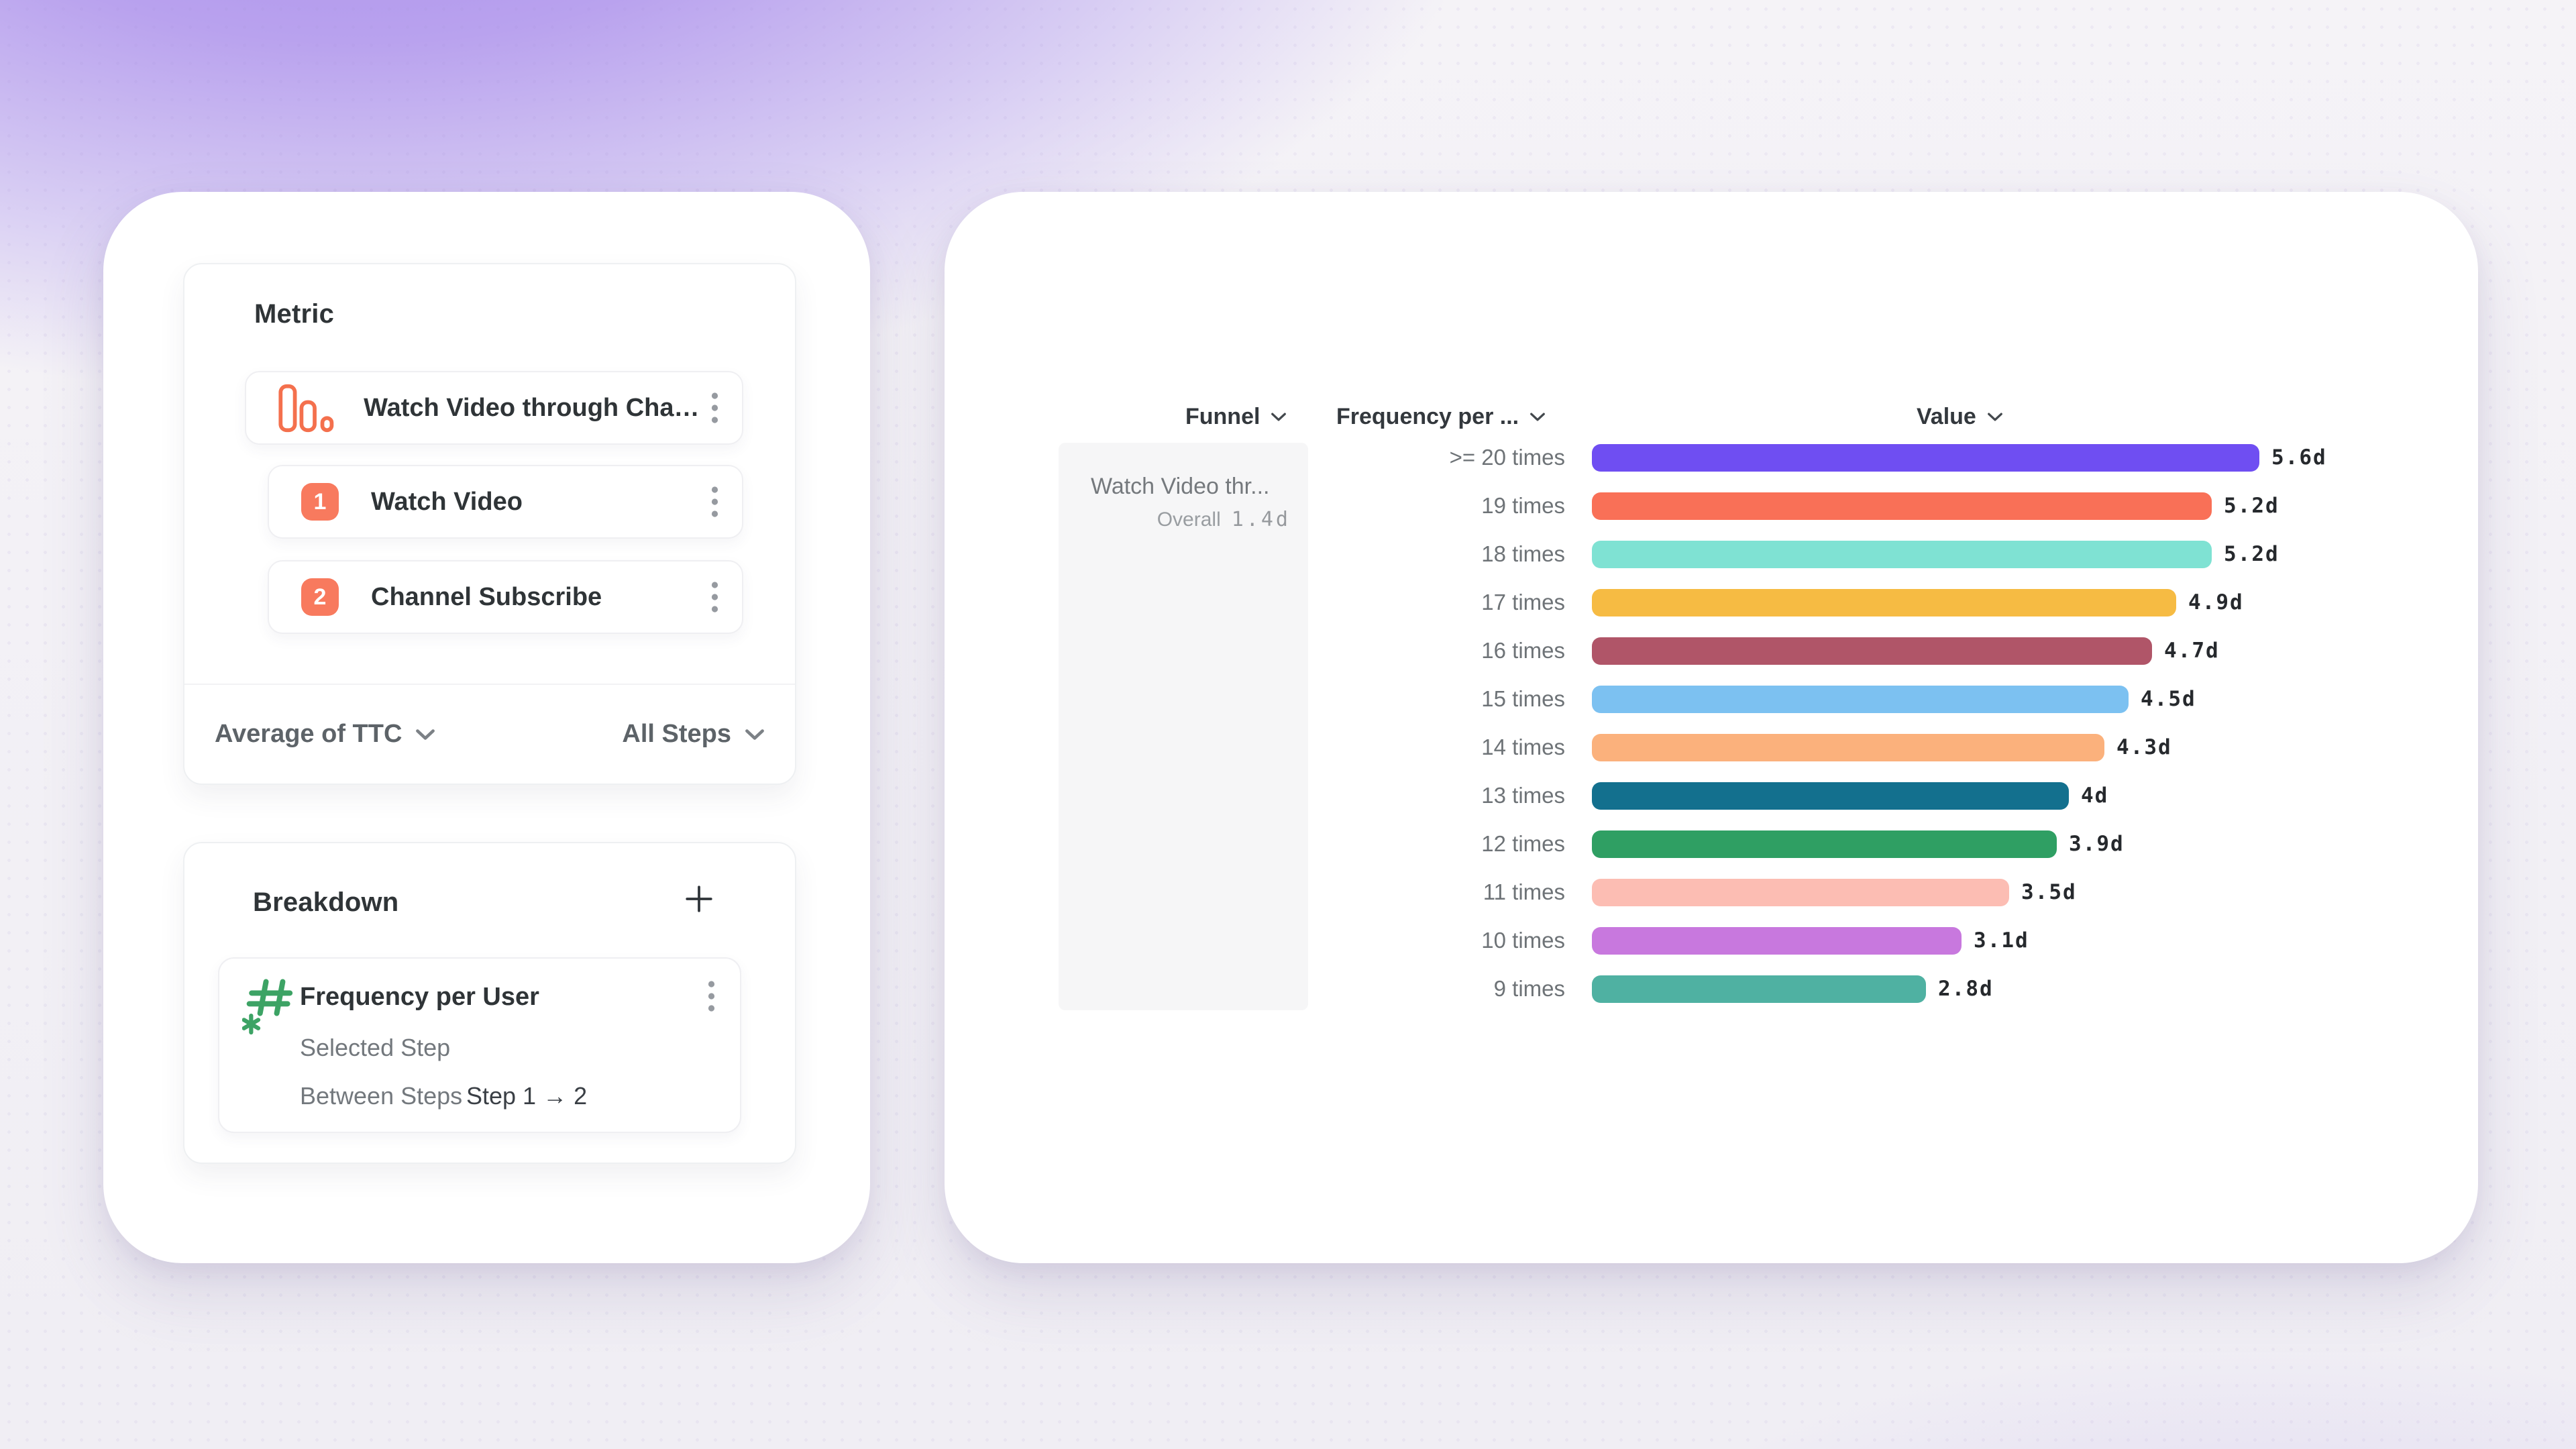 This screenshot has width=2576, height=1449. I want to click on overall-label: Overall, so click(1189, 519).